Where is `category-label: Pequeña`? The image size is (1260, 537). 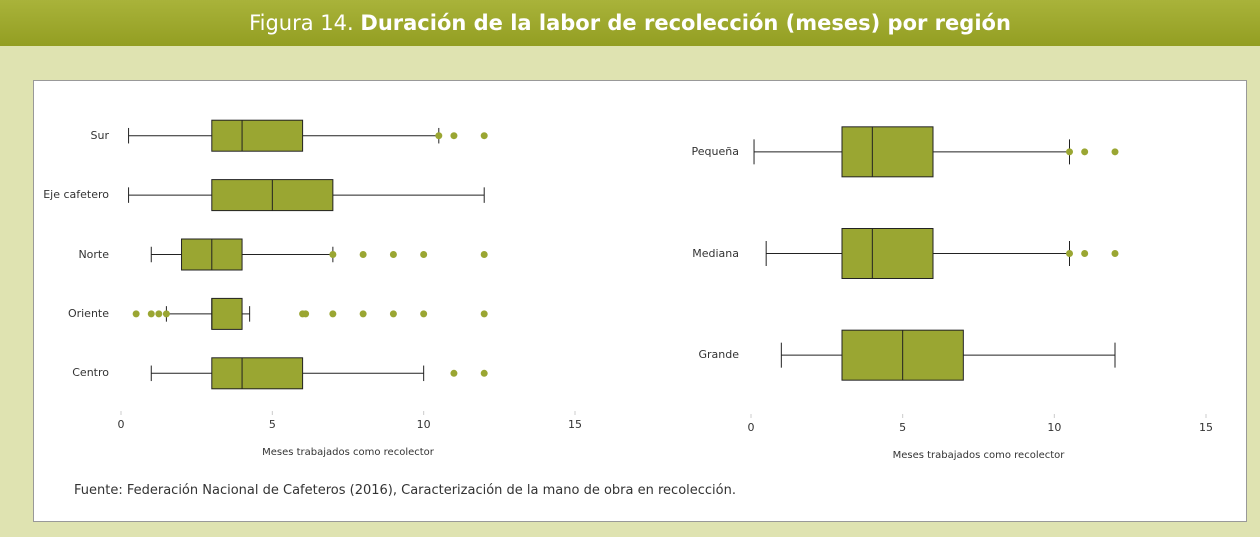
category-label: Pequeña is located at coordinates (715, 151).